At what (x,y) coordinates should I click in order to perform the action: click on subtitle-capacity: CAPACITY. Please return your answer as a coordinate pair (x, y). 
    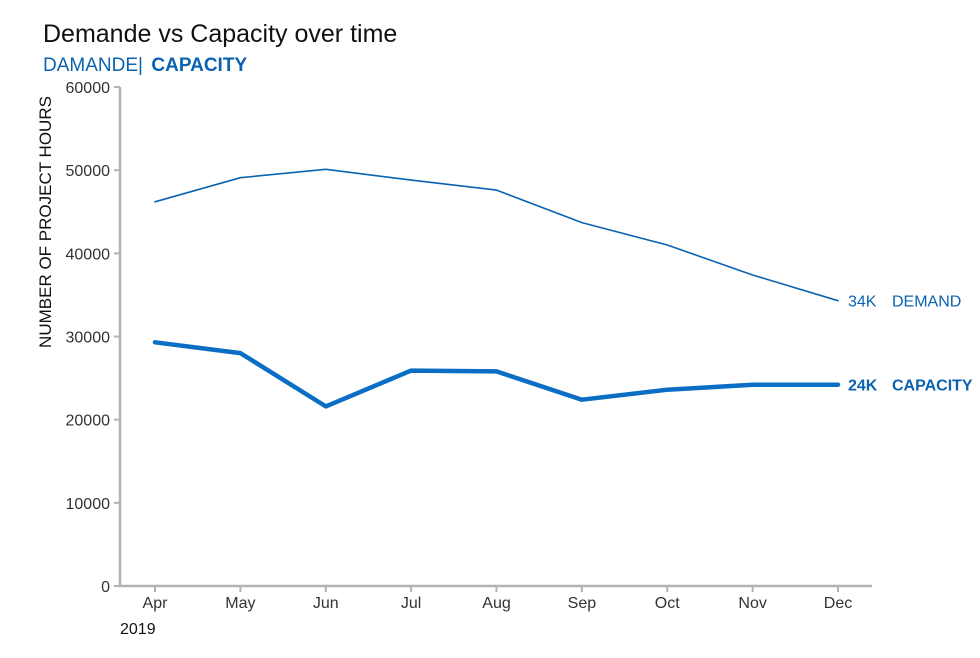
    Looking at the image, I should click on (199, 65).